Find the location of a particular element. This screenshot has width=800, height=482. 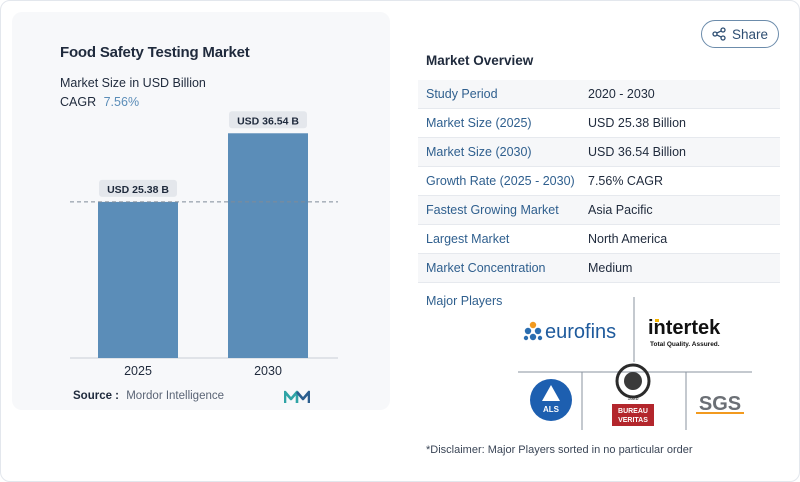

data-label: USD 25.38 B is located at coordinates (138, 190).